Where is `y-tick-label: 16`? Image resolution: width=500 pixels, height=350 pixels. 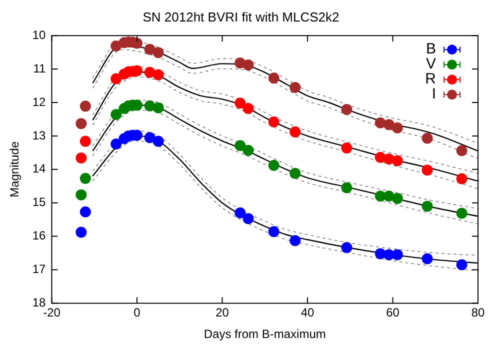
y-tick-label: 16 is located at coordinates (39, 235).